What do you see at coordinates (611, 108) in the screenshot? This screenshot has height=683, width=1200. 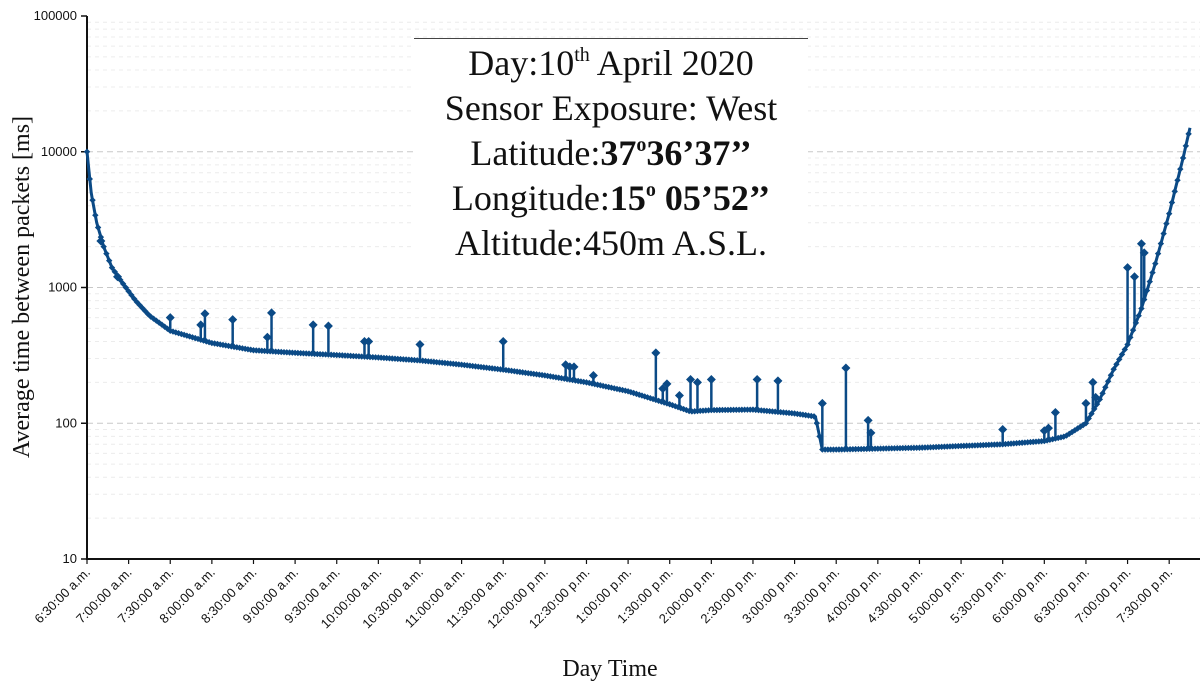 I see `info-exposure: Sensor Exposure: West` at bounding box center [611, 108].